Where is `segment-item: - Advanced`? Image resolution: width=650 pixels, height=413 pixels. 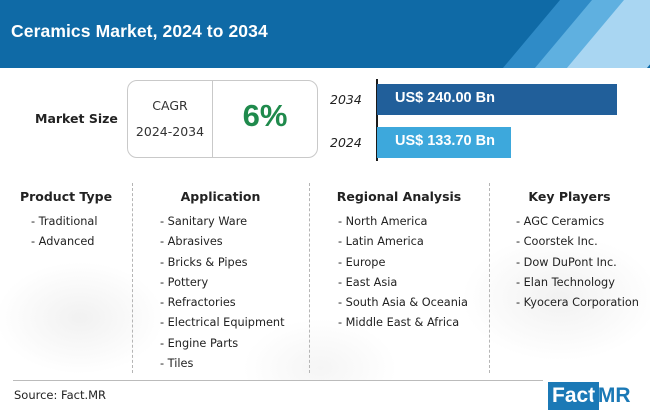
segment-item: - Advanced is located at coordinates (63, 242).